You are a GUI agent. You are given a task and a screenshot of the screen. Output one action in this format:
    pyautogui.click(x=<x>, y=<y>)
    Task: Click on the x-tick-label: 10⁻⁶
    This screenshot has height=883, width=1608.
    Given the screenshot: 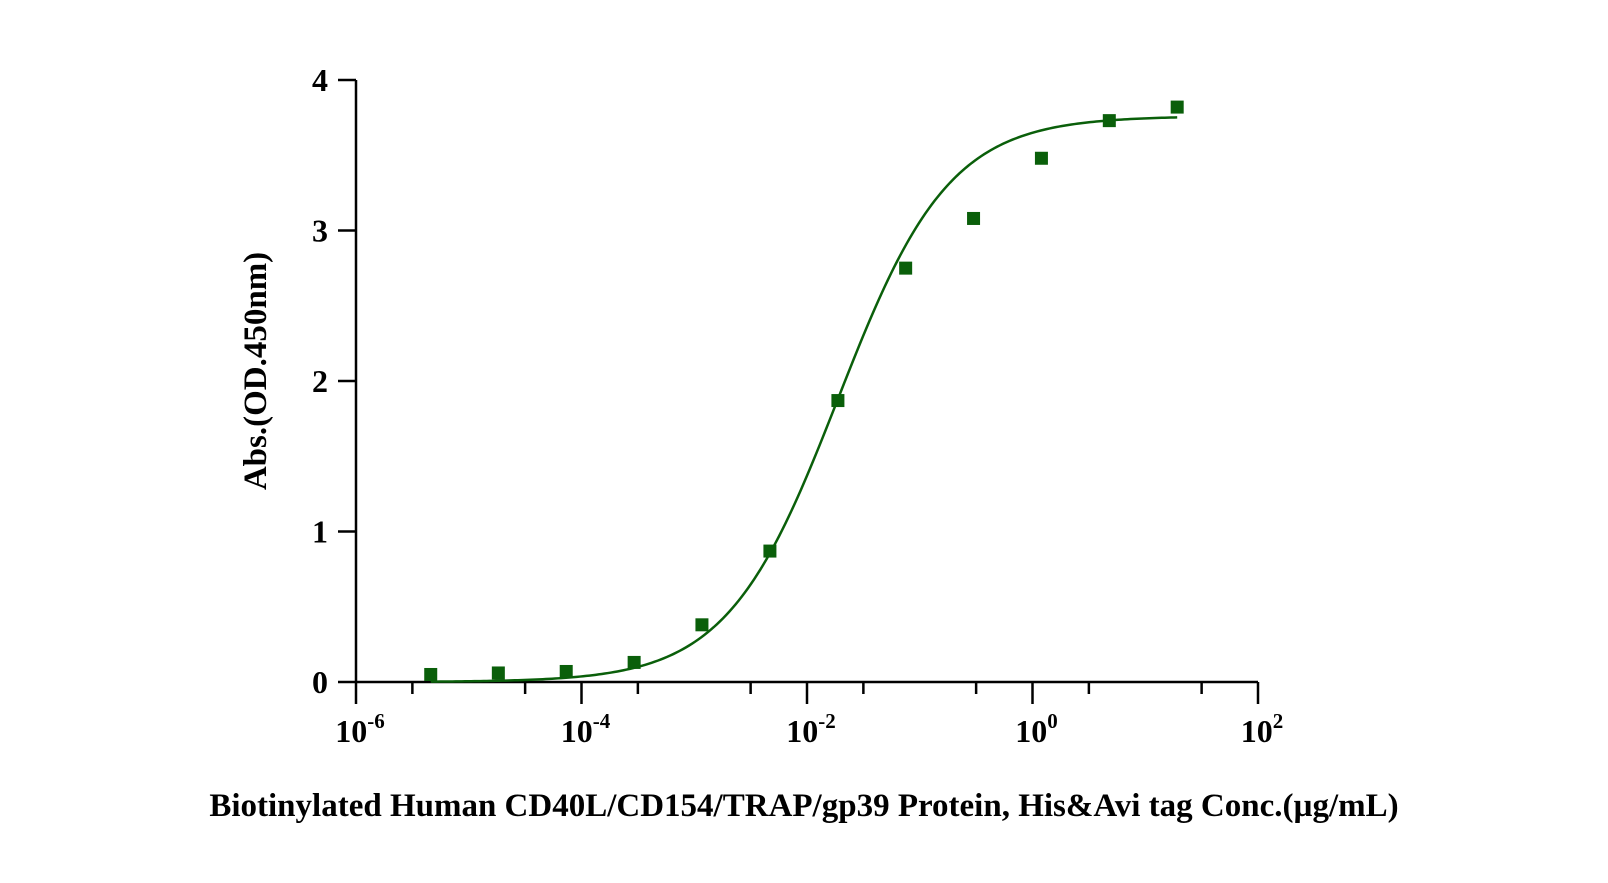 What is the action you would take?
    pyautogui.click(x=360, y=729)
    